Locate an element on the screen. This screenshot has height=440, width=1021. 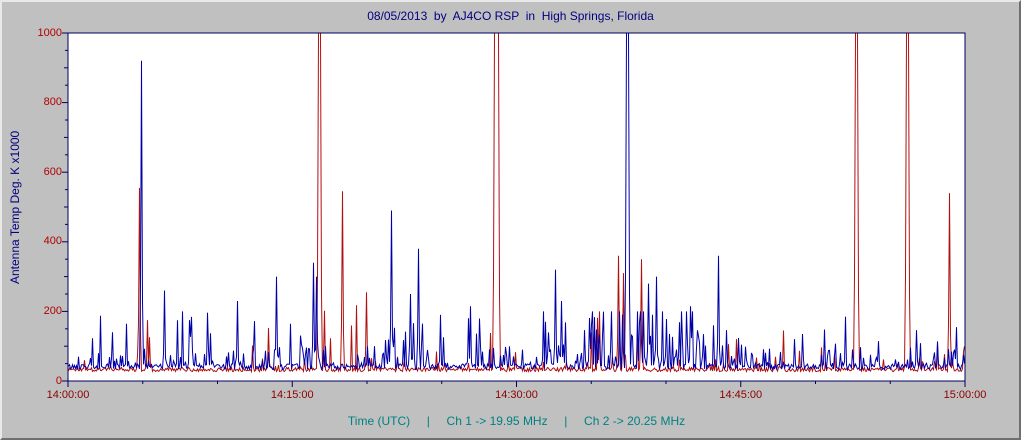
y-tick-label: 800 is located at coordinates (52, 102).